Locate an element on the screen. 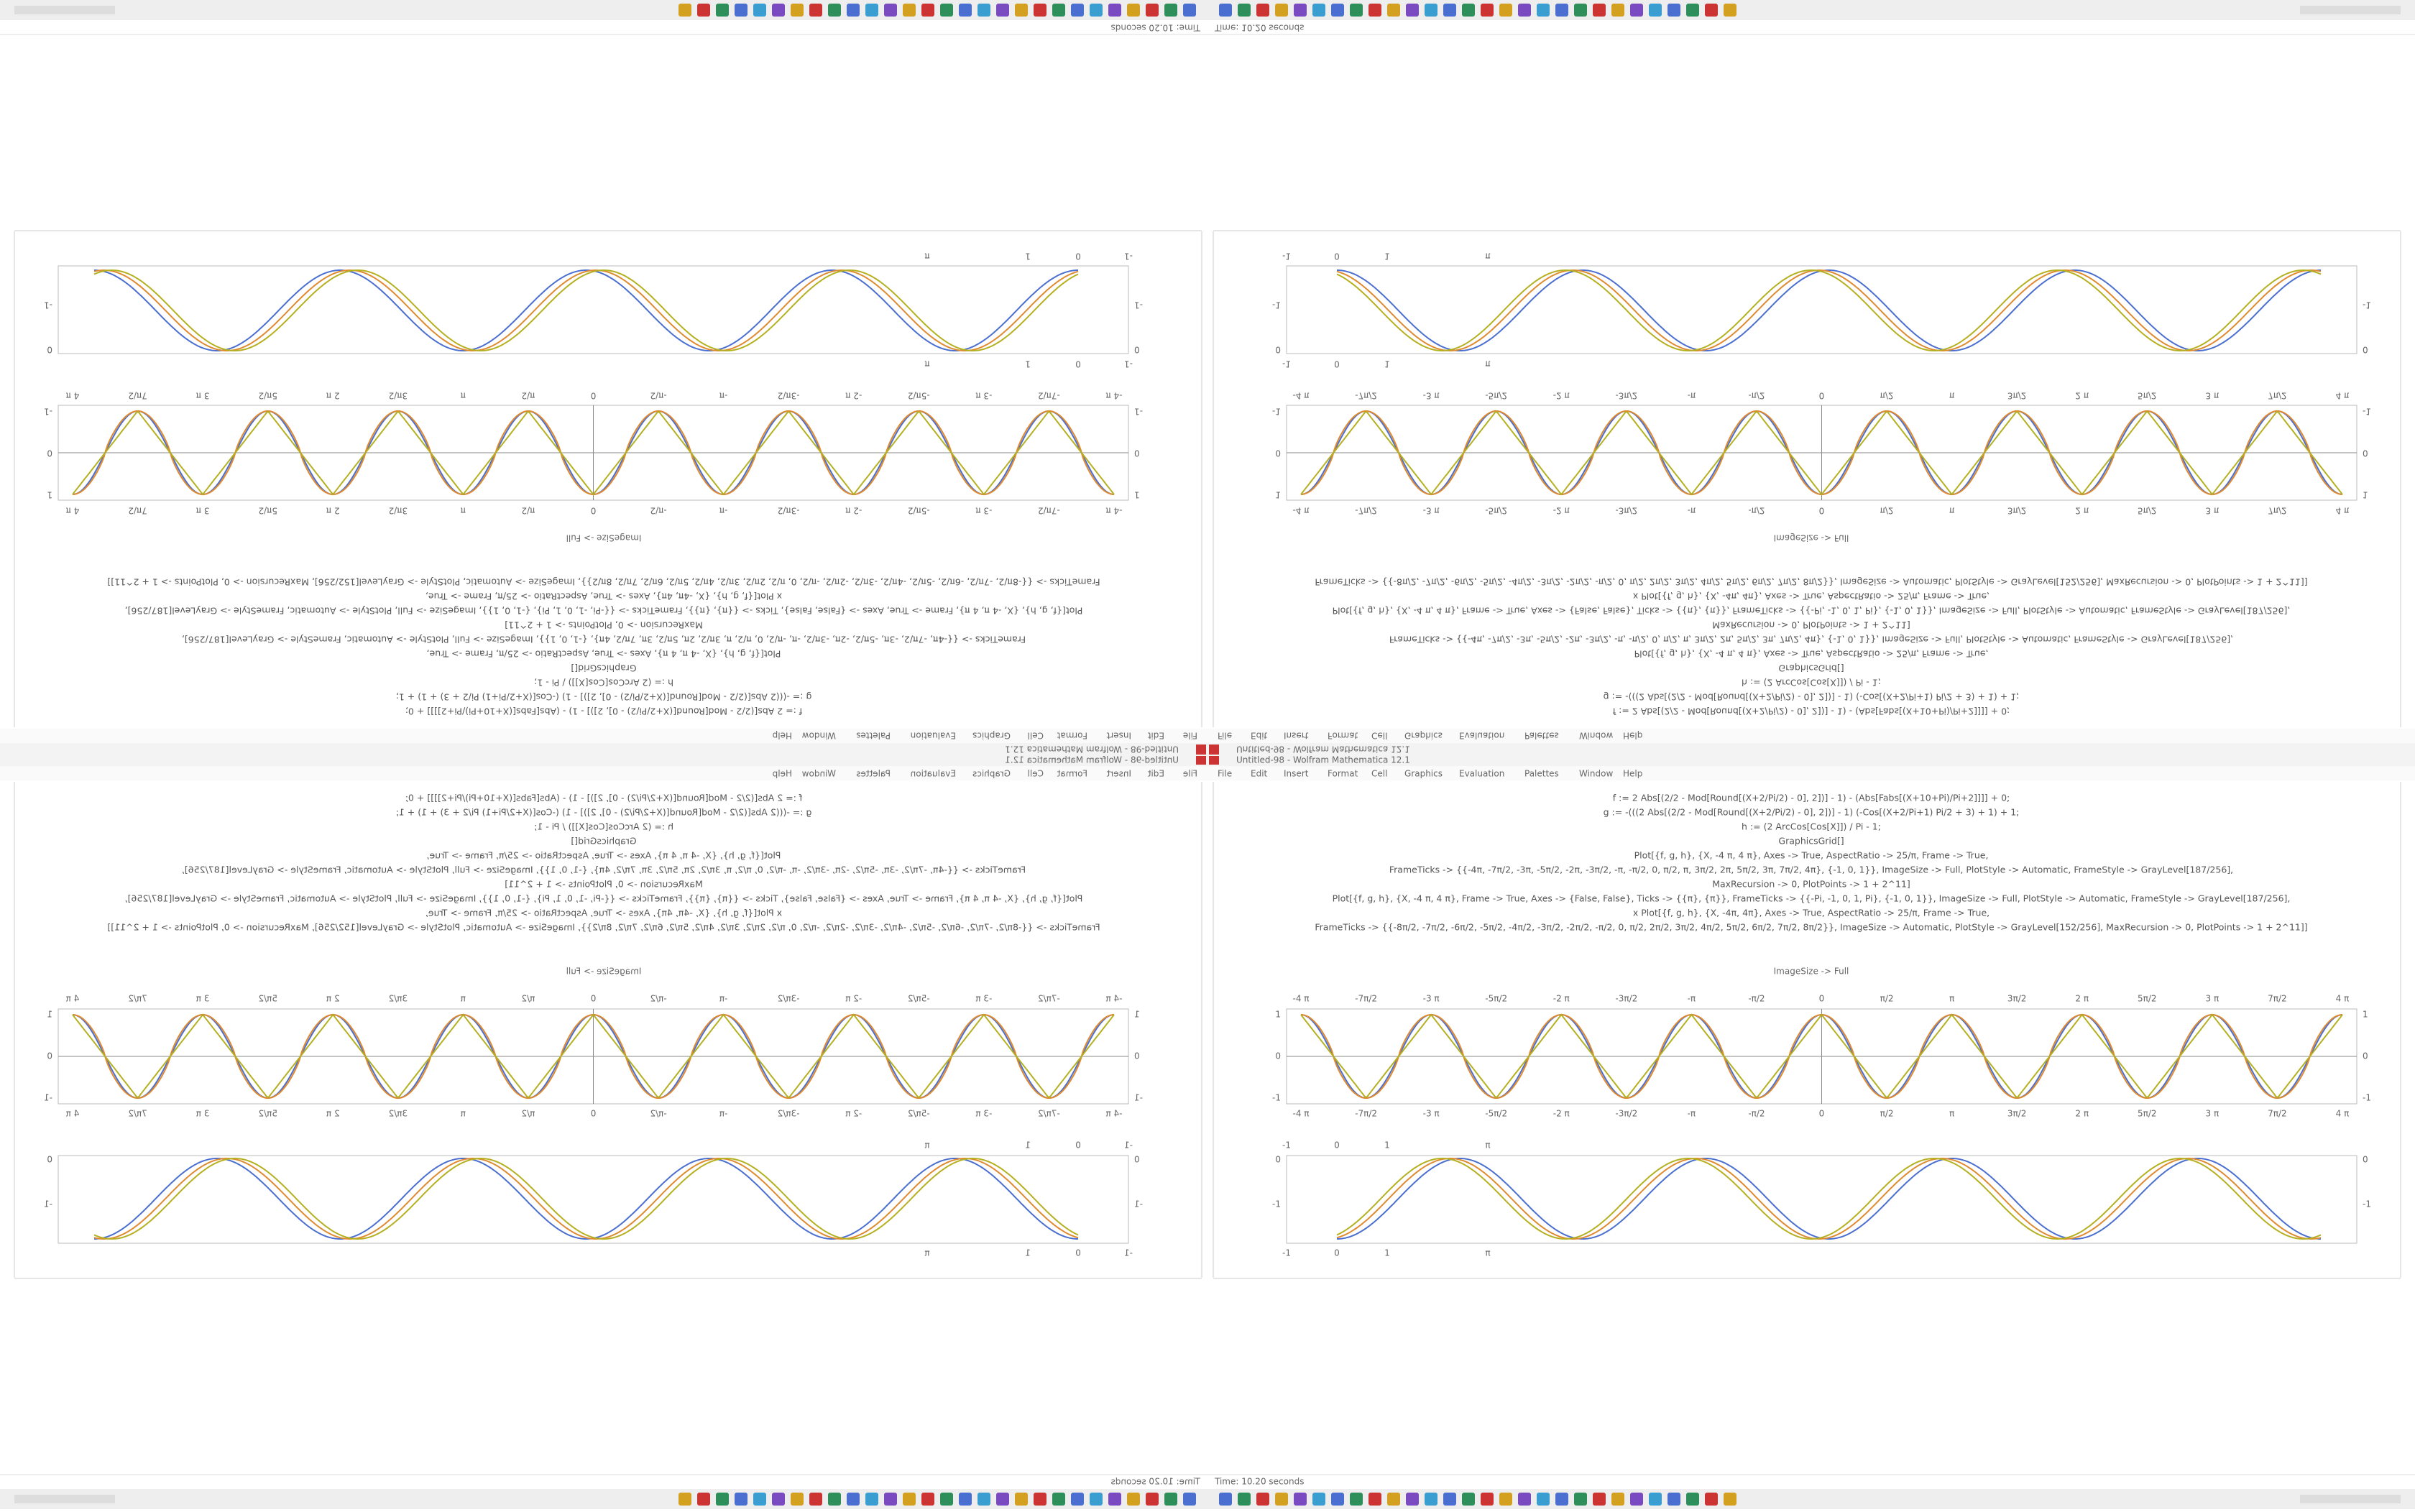 Image resolution: width=2415 pixels, height=1512 pixels. window-title: Untitled-98 - Wolfram Mathematica 12.1 is located at coordinates (1092, 760).